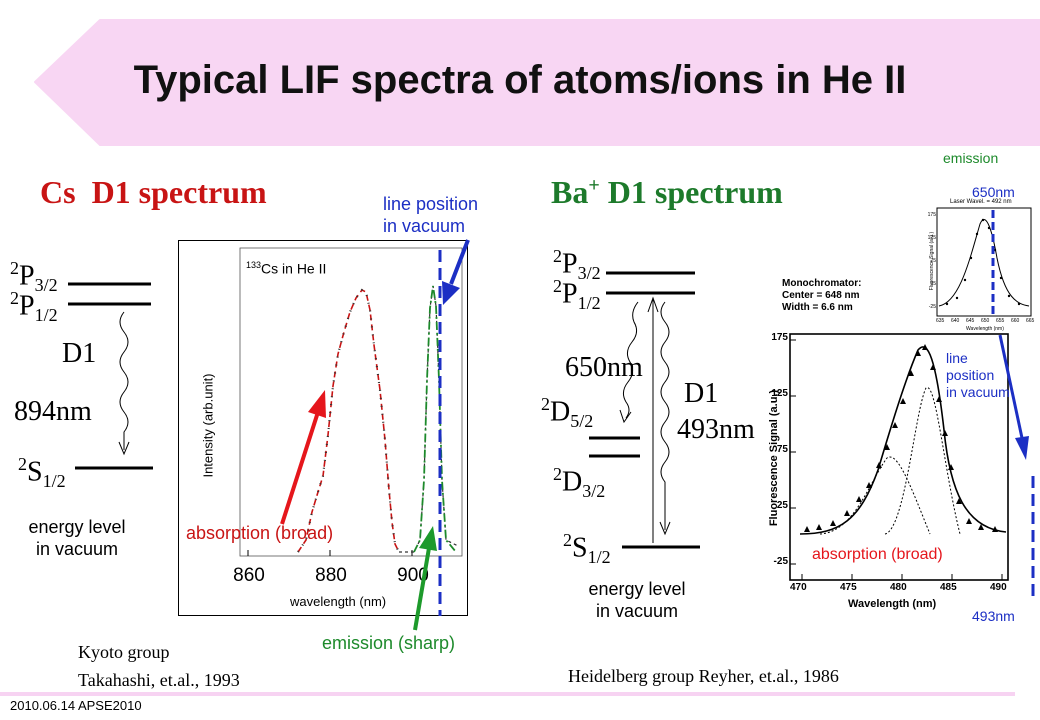  Describe the element at coordinates (124, 380) in the screenshot. I see `cs-emission-wavy-arrow` at that location.